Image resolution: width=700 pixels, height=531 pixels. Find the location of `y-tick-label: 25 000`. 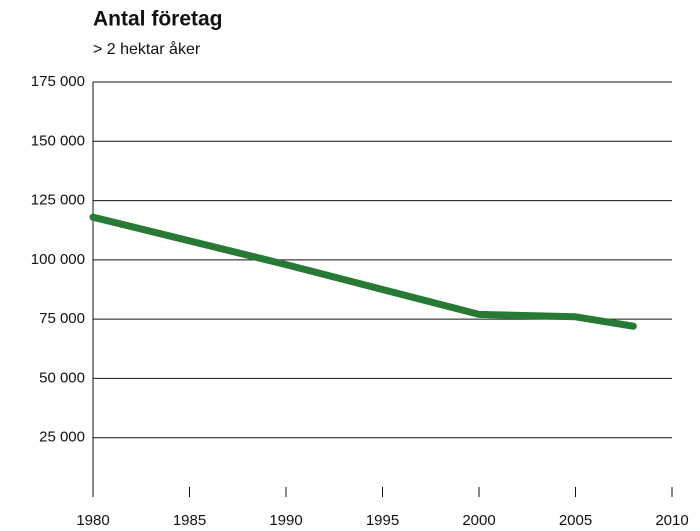

y-tick-label: 25 000 is located at coordinates (62, 437).